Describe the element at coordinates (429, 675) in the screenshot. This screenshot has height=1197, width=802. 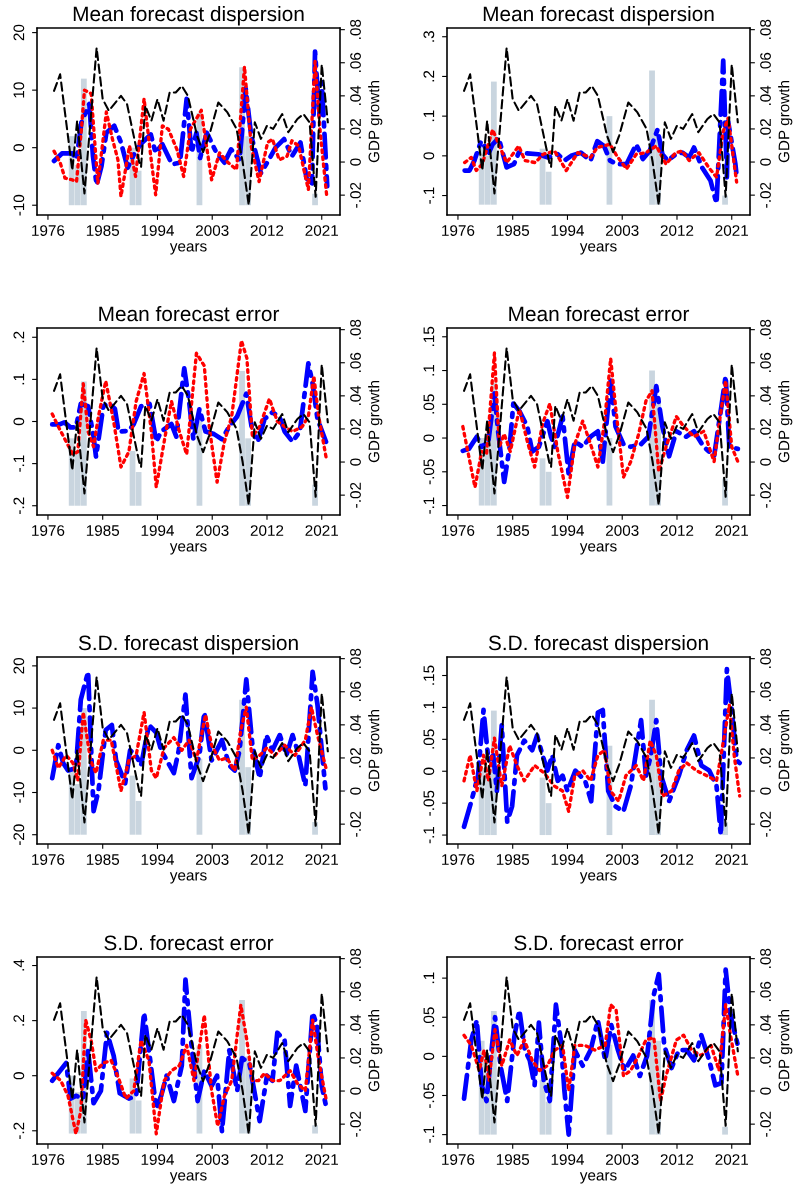
I see `y-tick-label: .15` at that location.